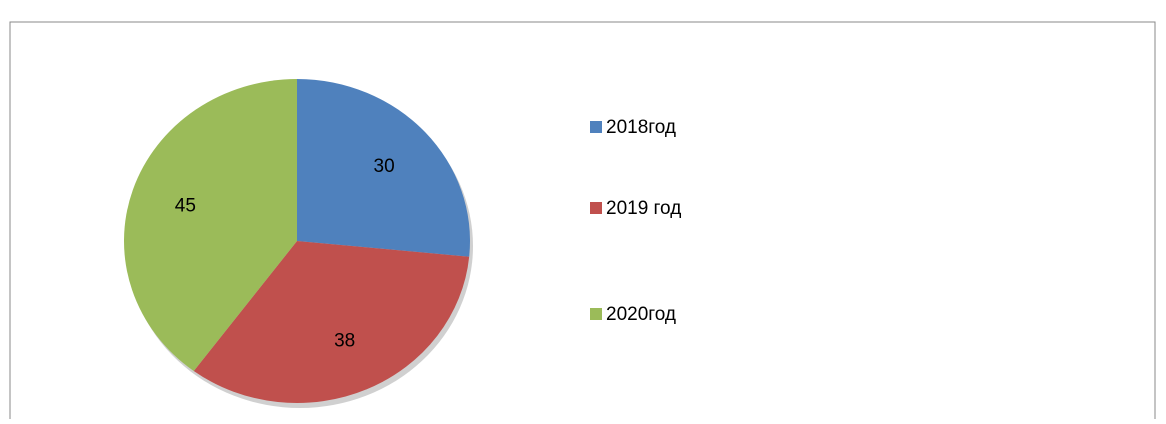  Describe the element at coordinates (641, 314) in the screenshot. I see `legend-label: 2020год` at that location.